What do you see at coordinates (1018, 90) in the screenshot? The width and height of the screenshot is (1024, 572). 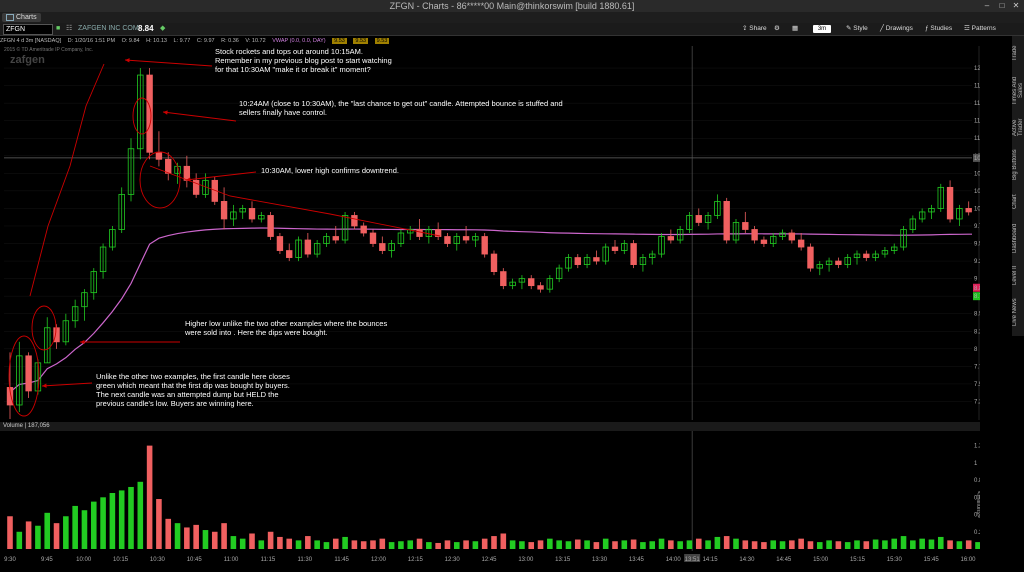 I see `sidebar-tab-times-and-sales: Times And Sales` at bounding box center [1018, 90].